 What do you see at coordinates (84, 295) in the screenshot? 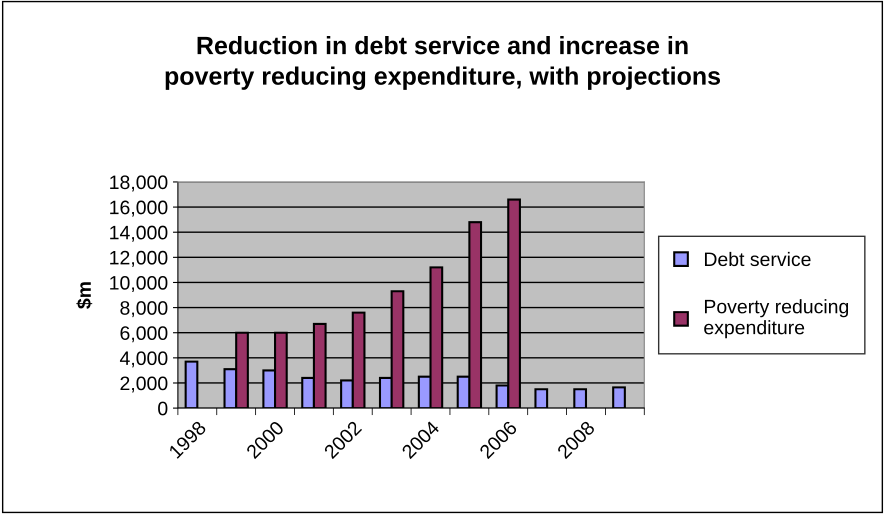
I see `y-axis-title: $m` at bounding box center [84, 295].